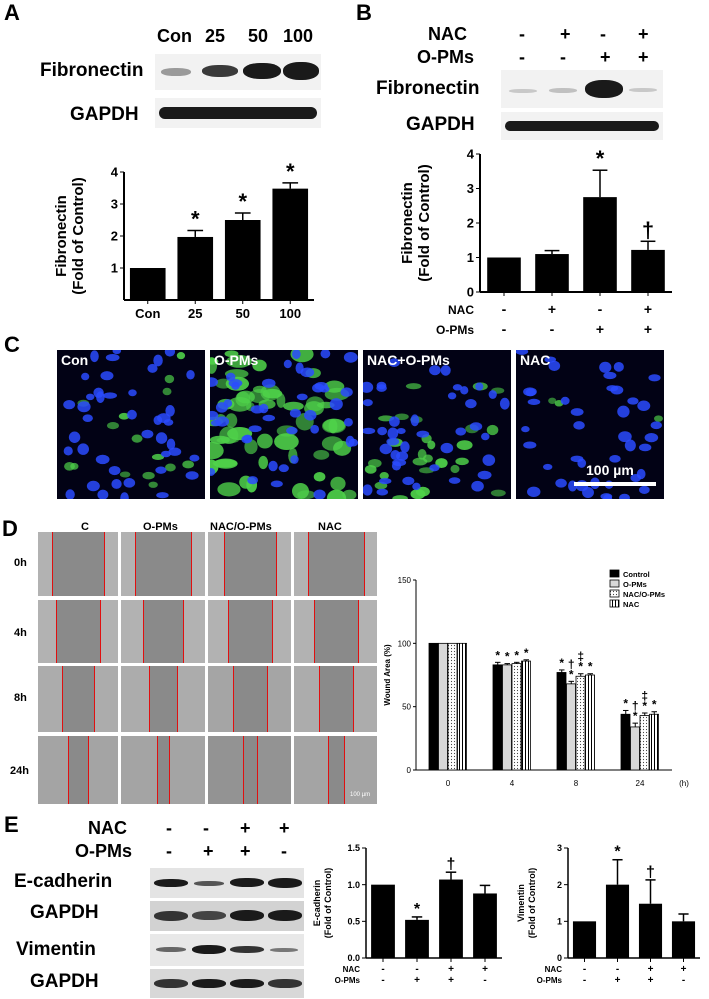  I want to click on x-tick-label: 0, so click(448, 783).